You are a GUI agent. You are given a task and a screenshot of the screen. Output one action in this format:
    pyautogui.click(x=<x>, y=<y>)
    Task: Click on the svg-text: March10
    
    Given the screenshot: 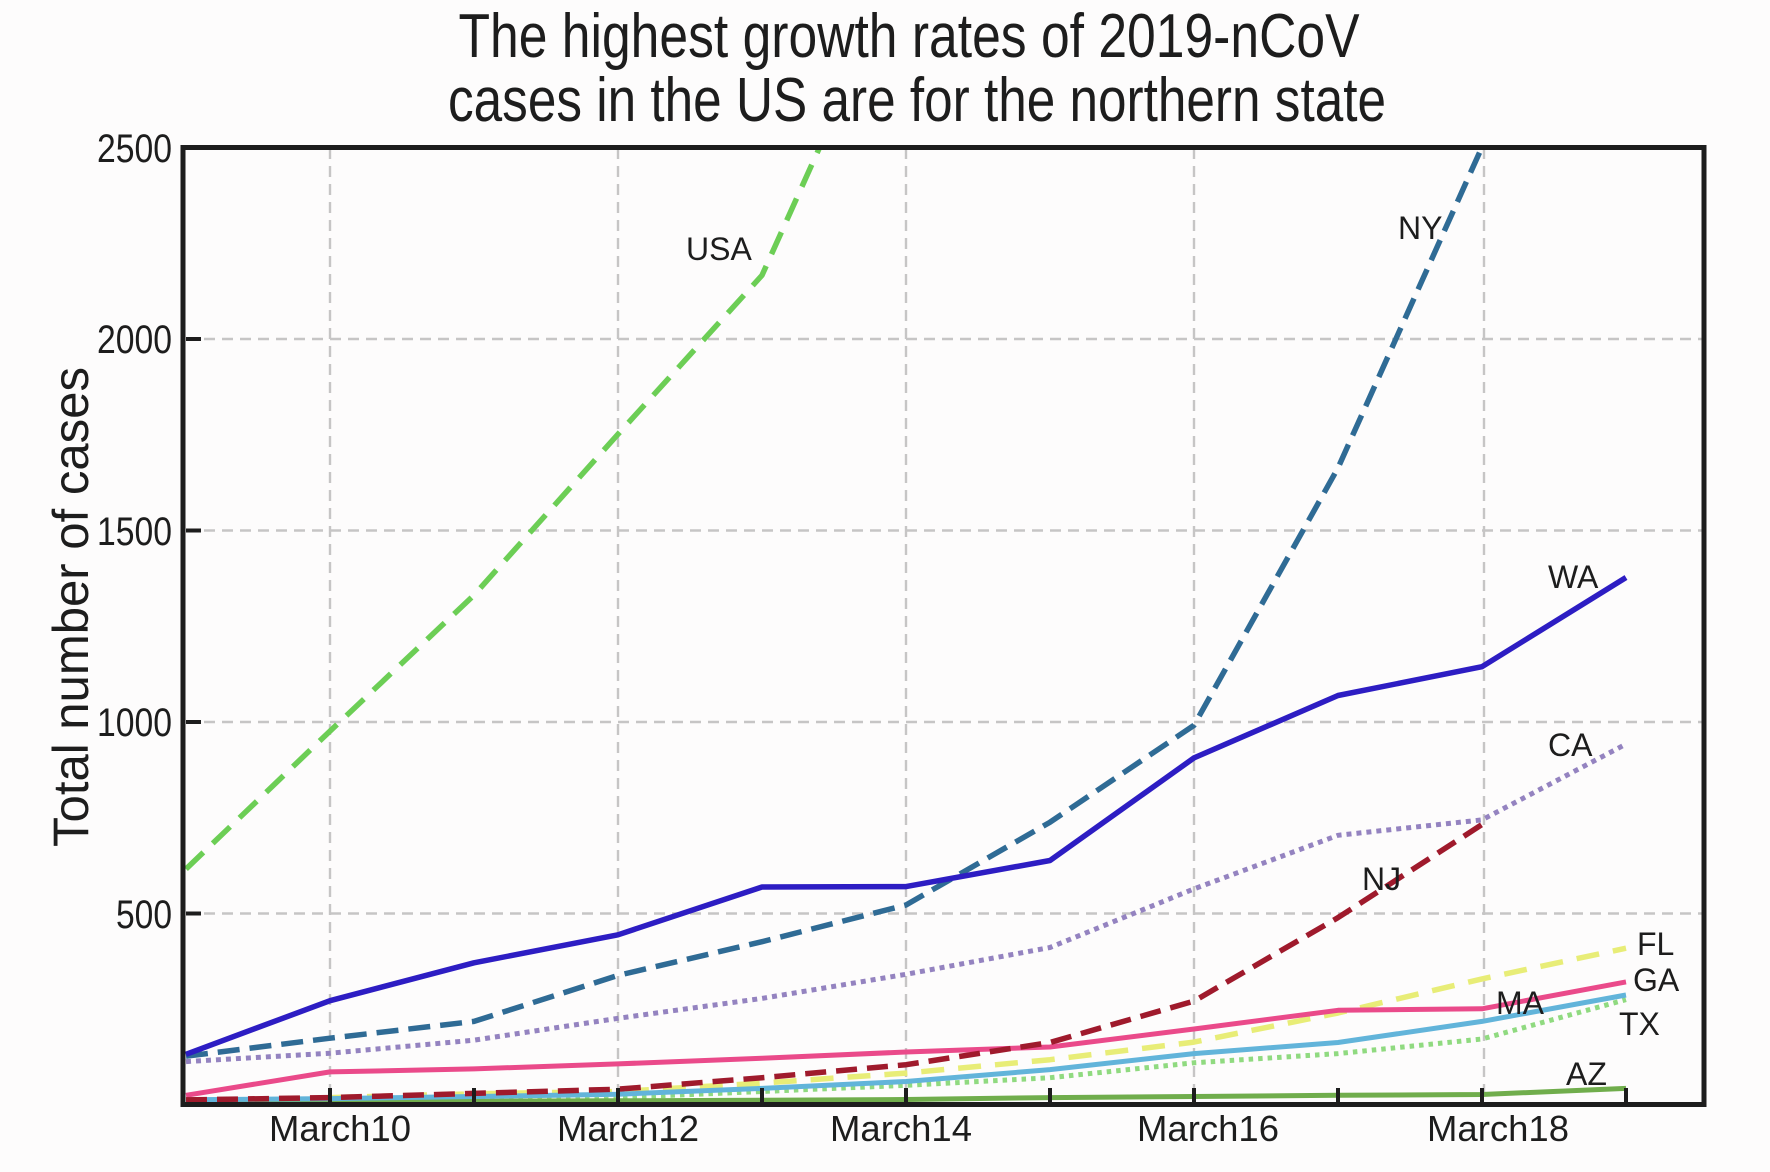 What is the action you would take?
    pyautogui.click(x=340, y=1128)
    